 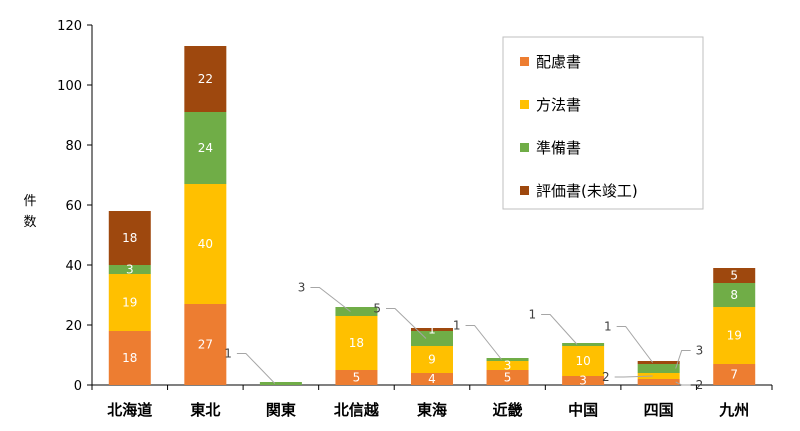 I want to click on legend-label: 配慮書, so click(x=558, y=62).